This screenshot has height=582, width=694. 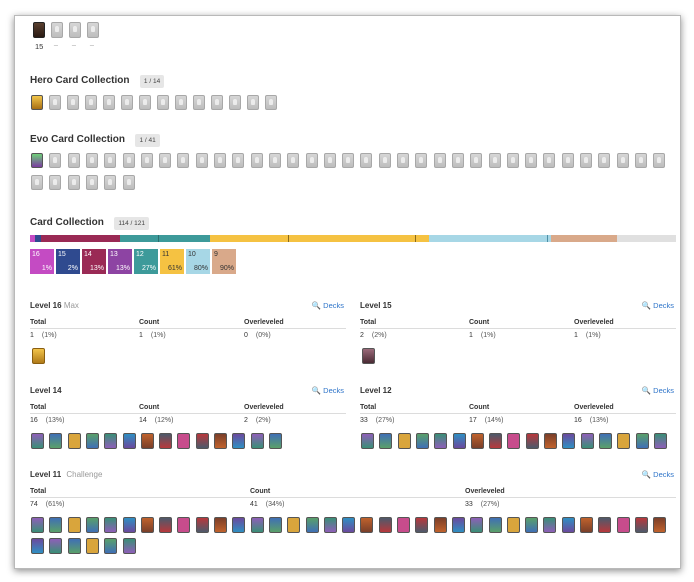 What do you see at coordinates (657, 474) in the screenshot?
I see `level11-decks-link: 🔍 Decks` at bounding box center [657, 474].